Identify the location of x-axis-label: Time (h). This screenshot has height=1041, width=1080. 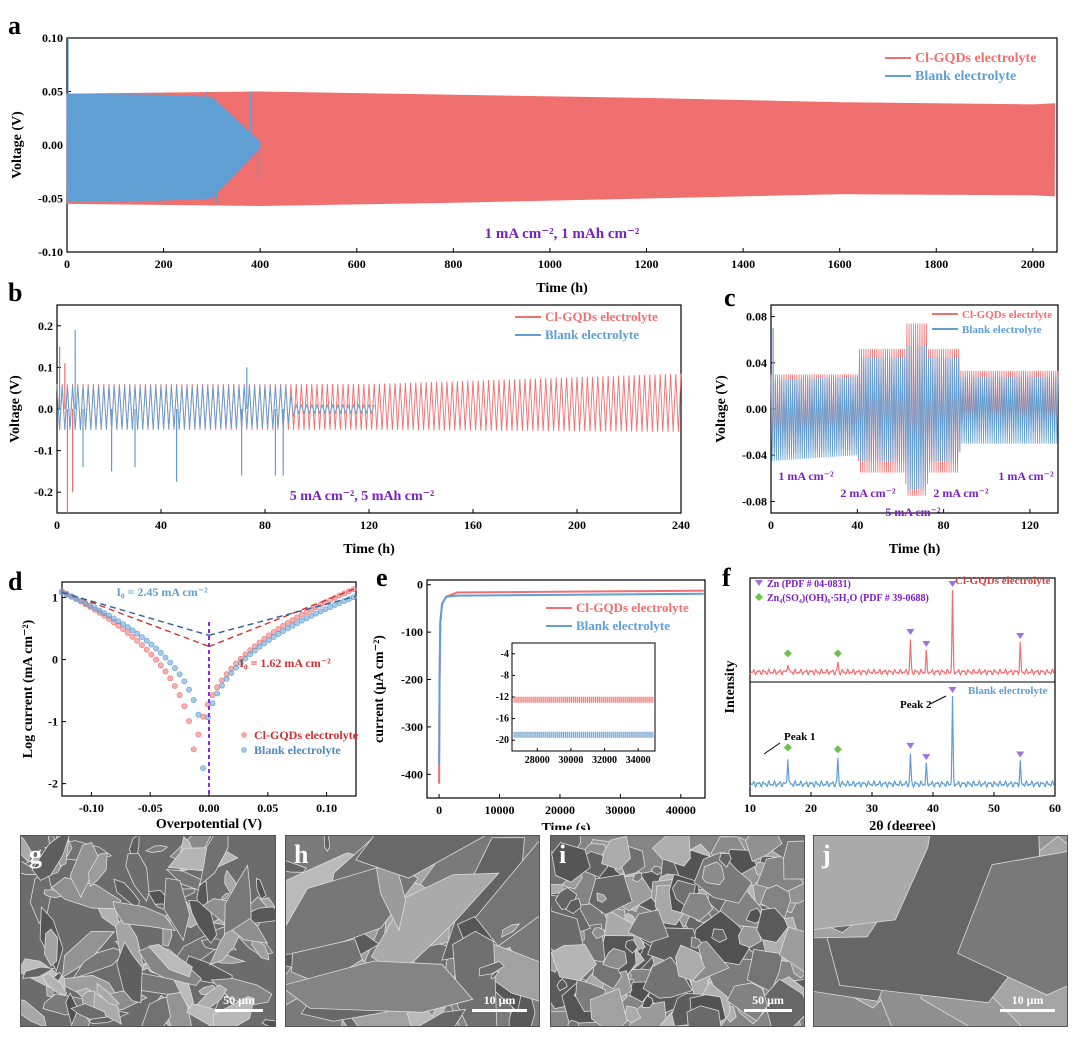
(915, 549).